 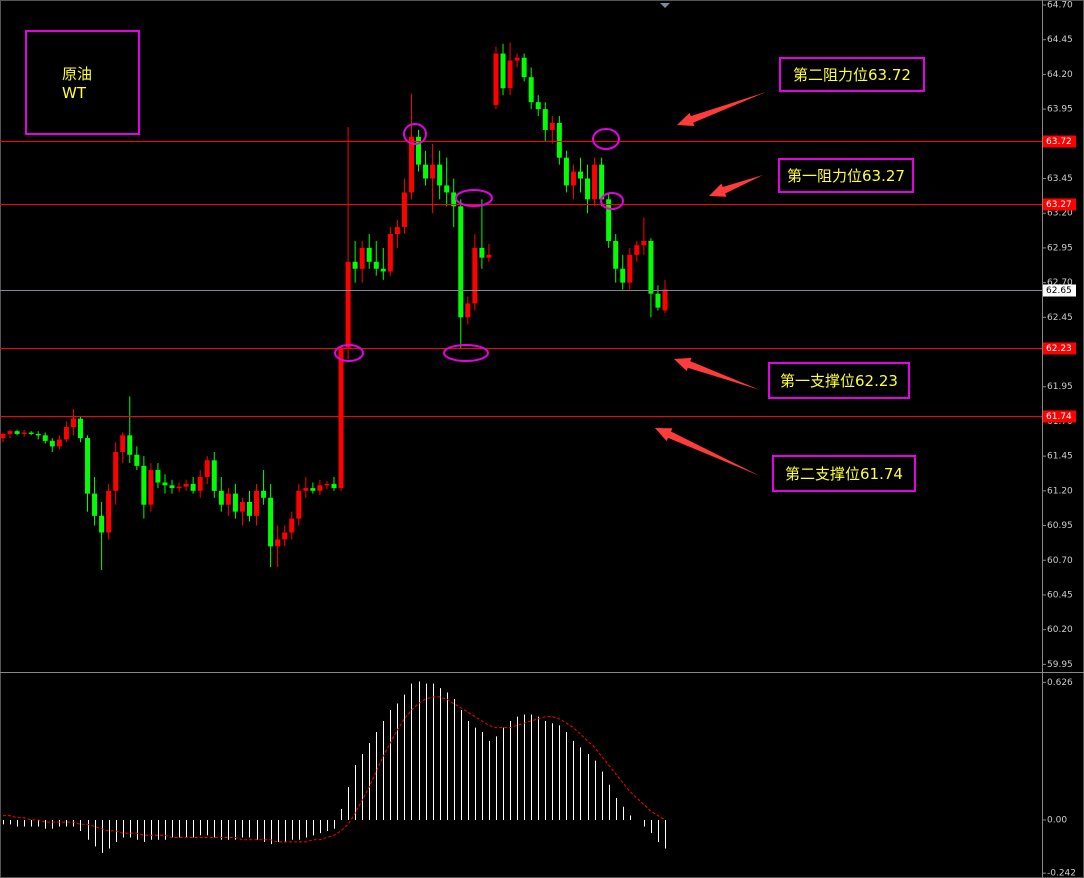 I want to click on y-tick-label: 60.95, so click(x=1060, y=526).